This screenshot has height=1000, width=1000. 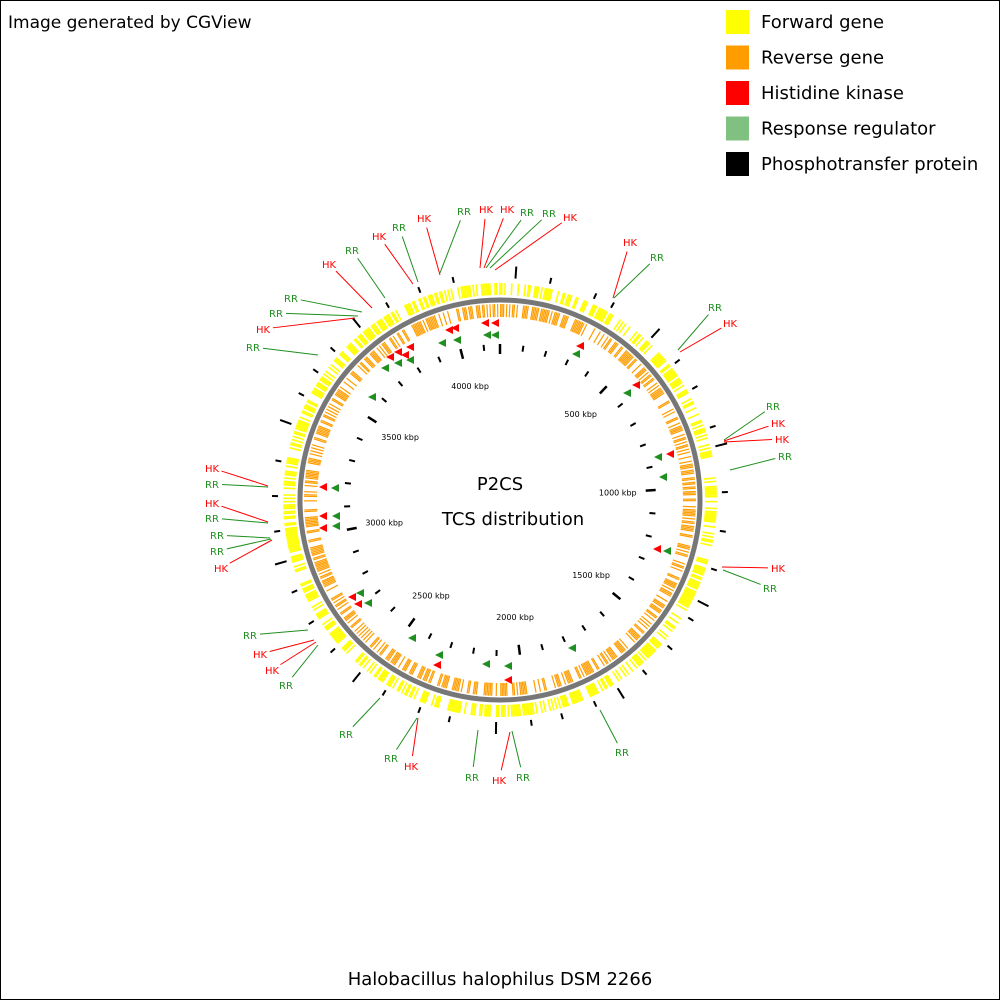 What do you see at coordinates (778, 569) in the screenshot?
I see `feature-label: HK` at bounding box center [778, 569].